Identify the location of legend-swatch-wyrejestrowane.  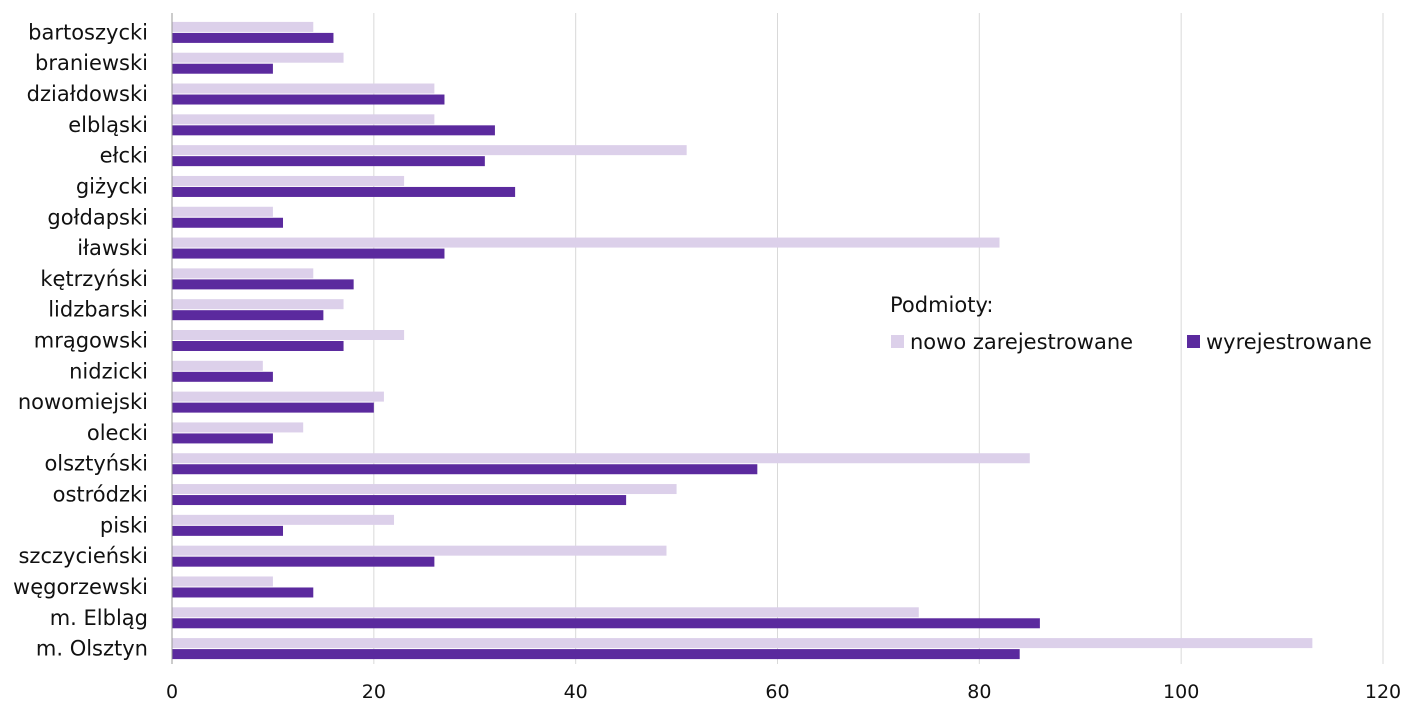
(1193, 341).